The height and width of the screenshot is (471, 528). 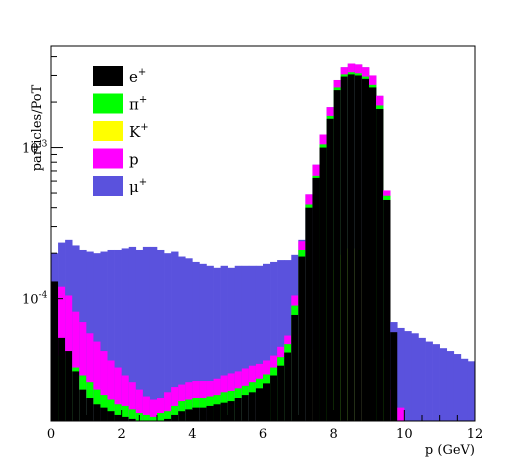 I want to click on legend-swatch-piplus, so click(x=108, y=103).